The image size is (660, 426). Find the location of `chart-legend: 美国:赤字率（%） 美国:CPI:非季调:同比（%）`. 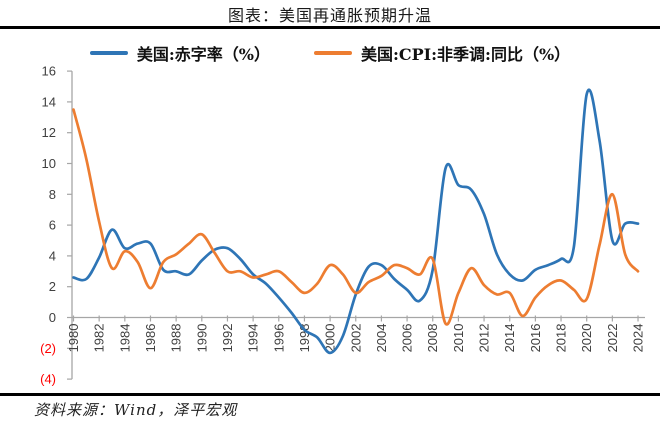

chart-legend: 美国:赤字率（%） 美国:CPI:非季调:同比（%） is located at coordinates (330, 53).